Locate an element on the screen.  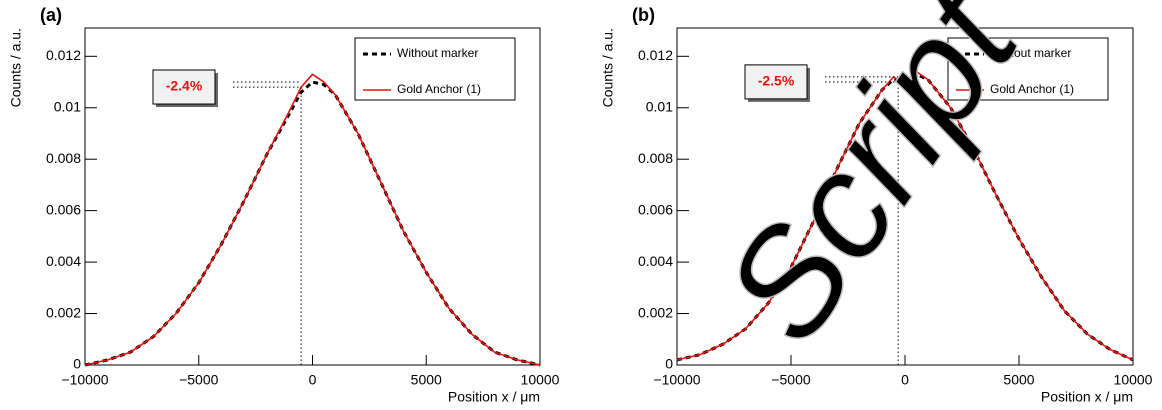
ann-text: -2.4% is located at coordinates (184, 86).